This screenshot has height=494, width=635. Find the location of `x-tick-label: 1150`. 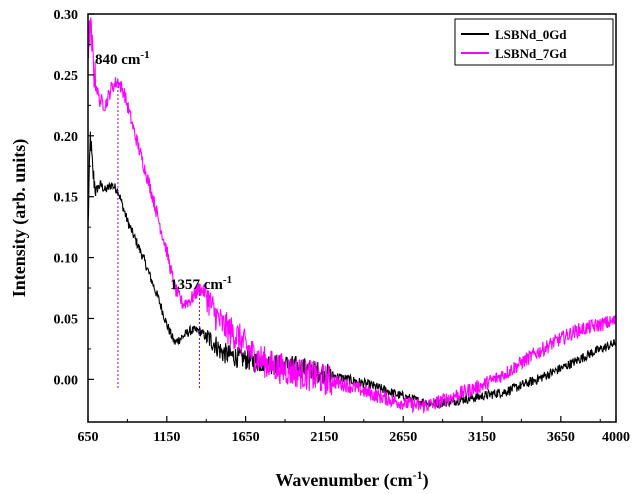

x-tick-label: 1150 is located at coordinates (166, 437).